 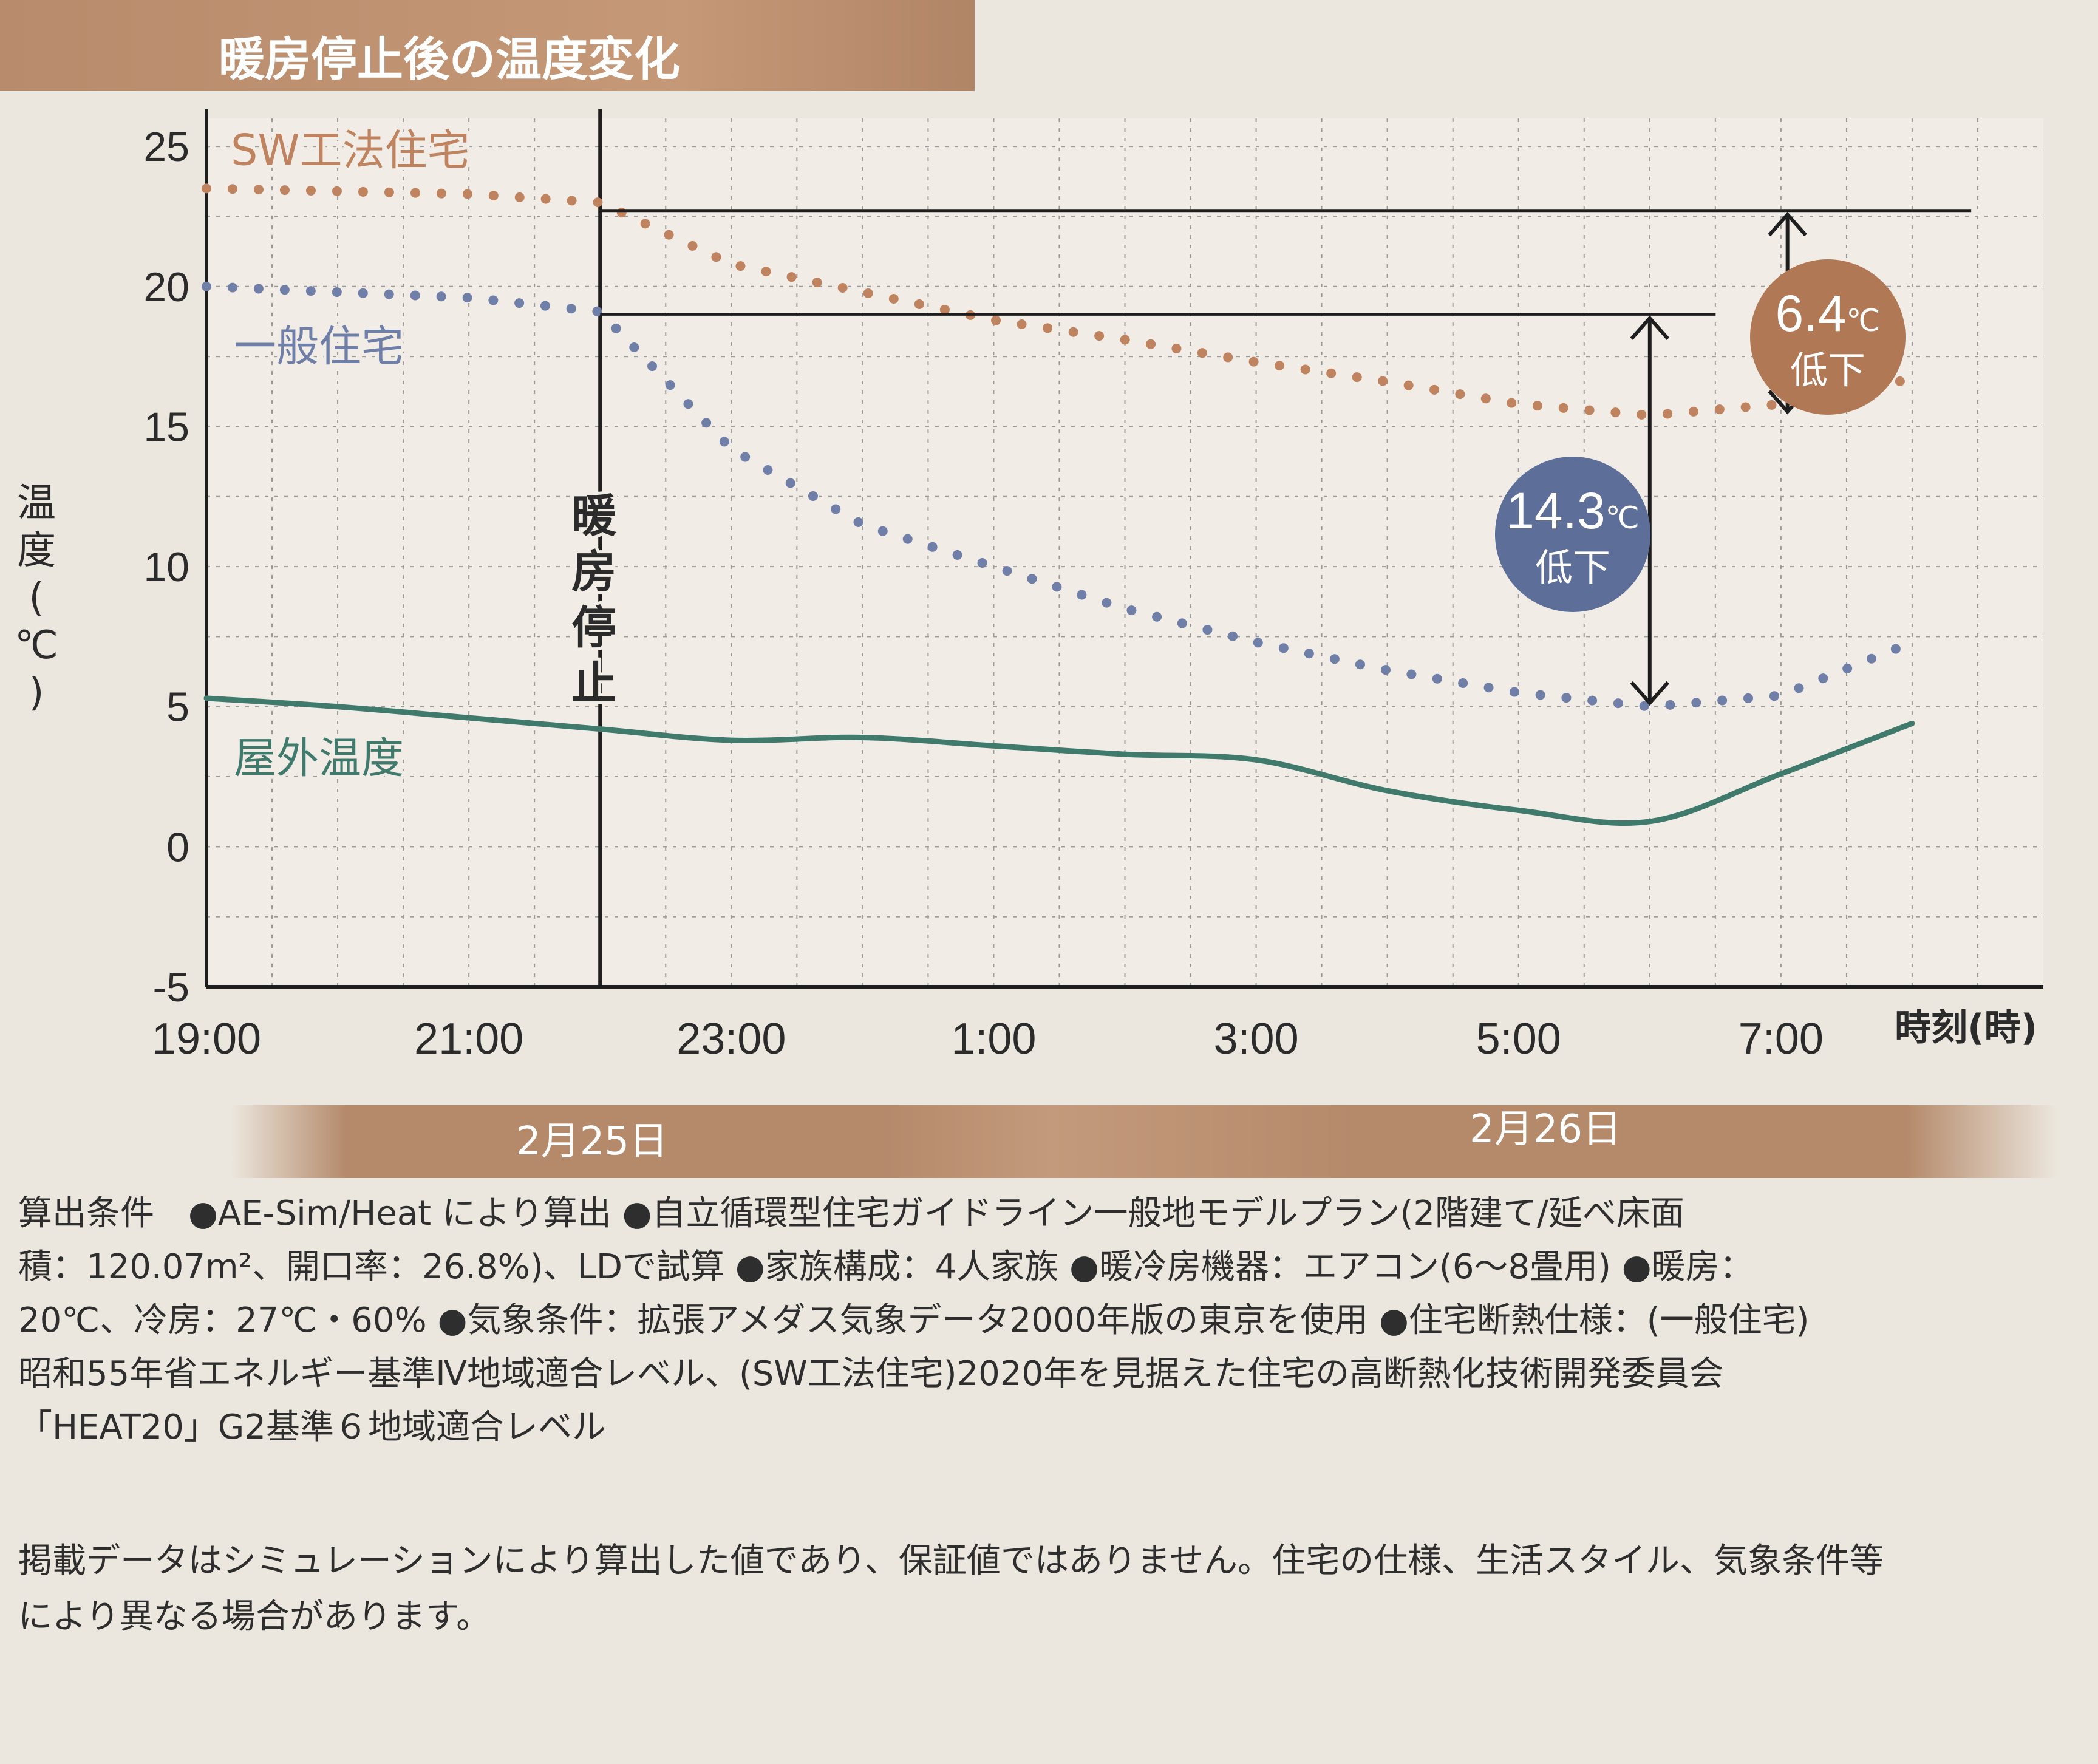 What do you see at coordinates (731, 1039) in the screenshot?
I see `x-tick-label: 23:00` at bounding box center [731, 1039].